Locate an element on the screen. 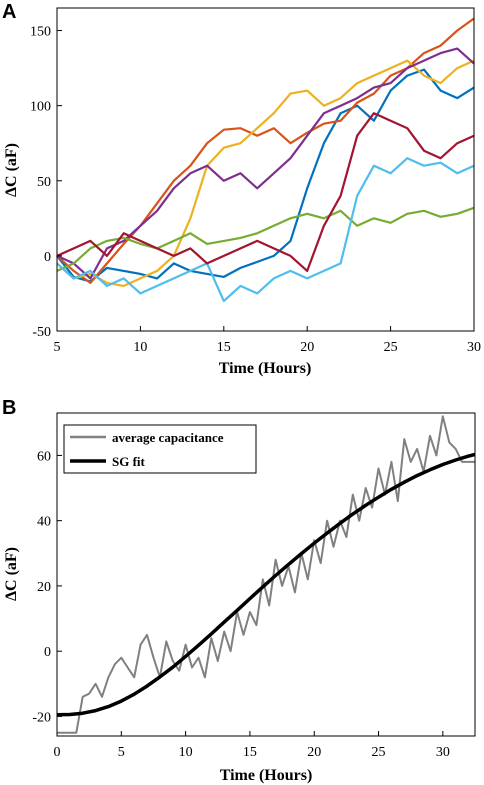 The height and width of the screenshot is (785, 484). panel-b-x-tick-label: 20 is located at coordinates (314, 752).